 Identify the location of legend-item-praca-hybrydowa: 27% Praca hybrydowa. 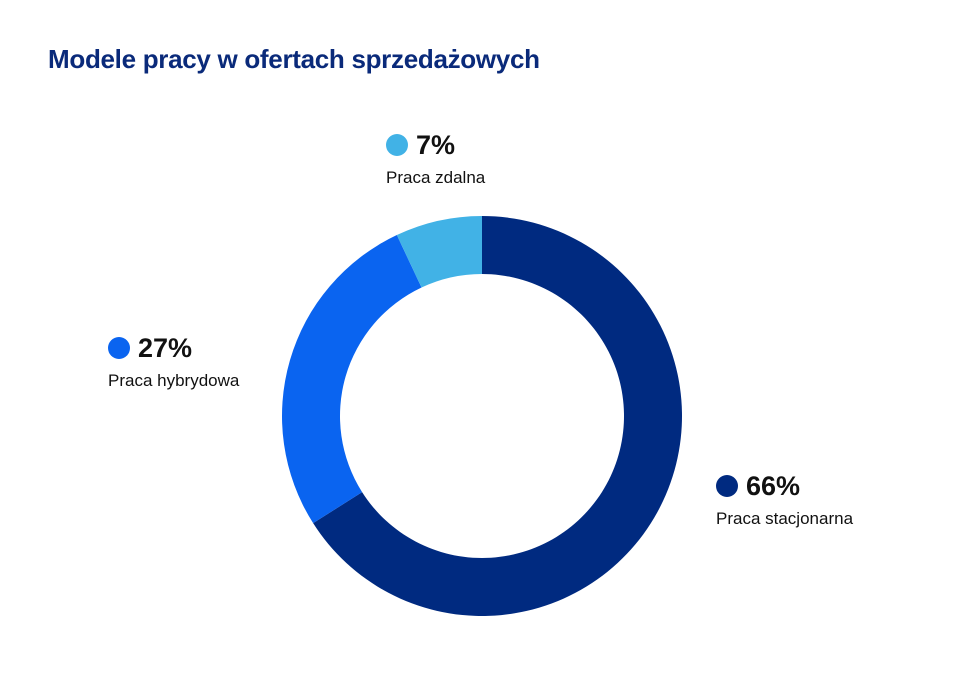
(173, 362).